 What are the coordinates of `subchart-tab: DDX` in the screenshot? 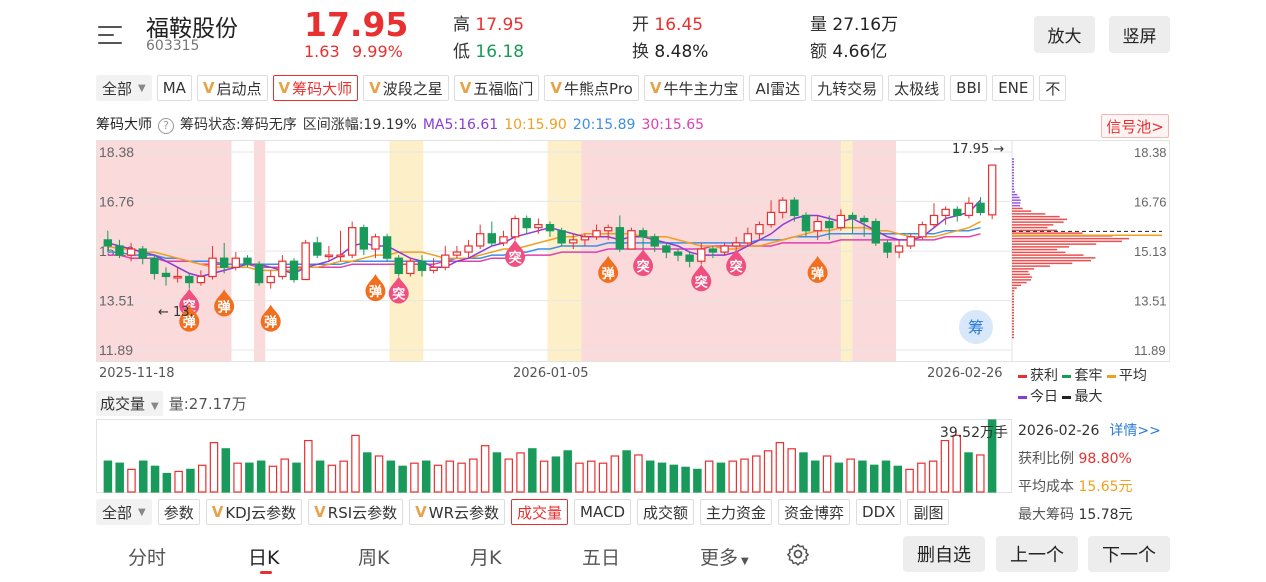 It's located at (879, 512).